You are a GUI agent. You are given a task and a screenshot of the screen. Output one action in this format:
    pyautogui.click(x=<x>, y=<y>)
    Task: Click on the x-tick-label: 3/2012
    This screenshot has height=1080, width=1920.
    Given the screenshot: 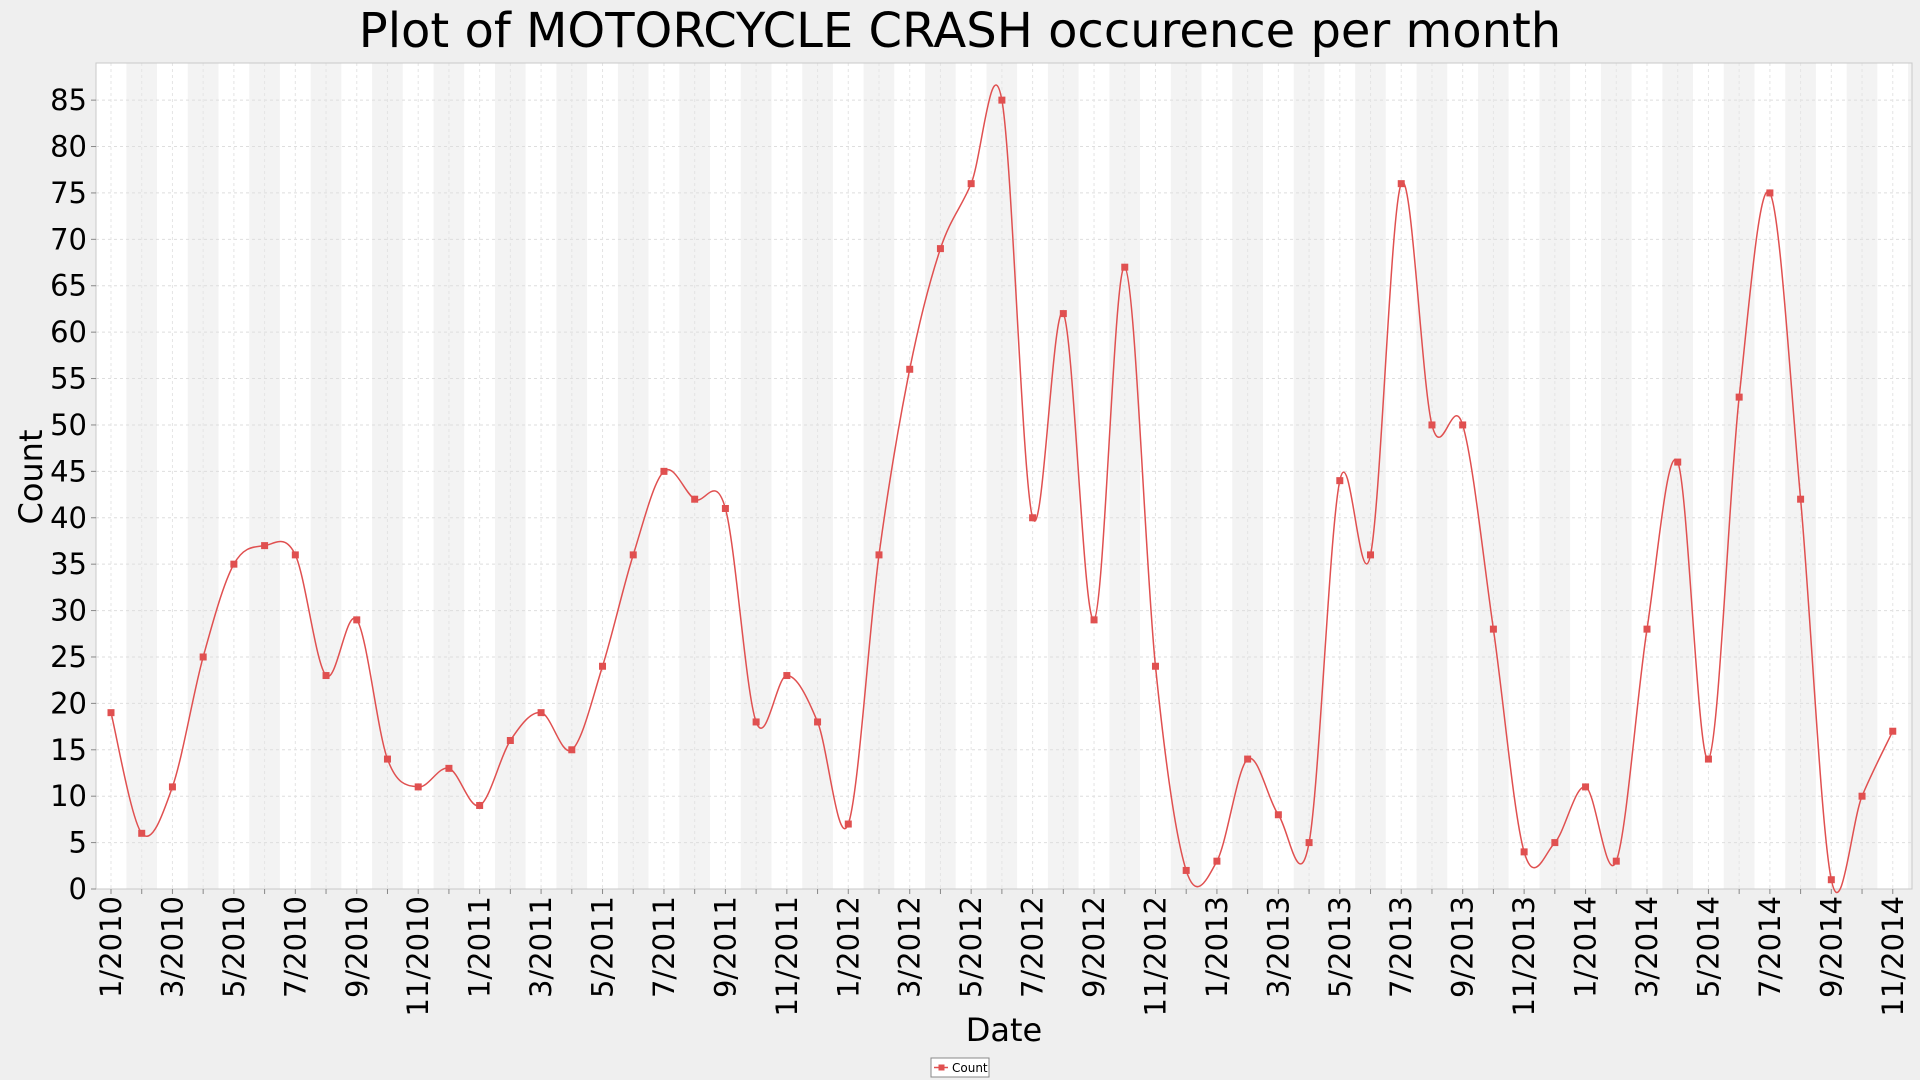 What is the action you would take?
    pyautogui.click(x=910, y=947)
    